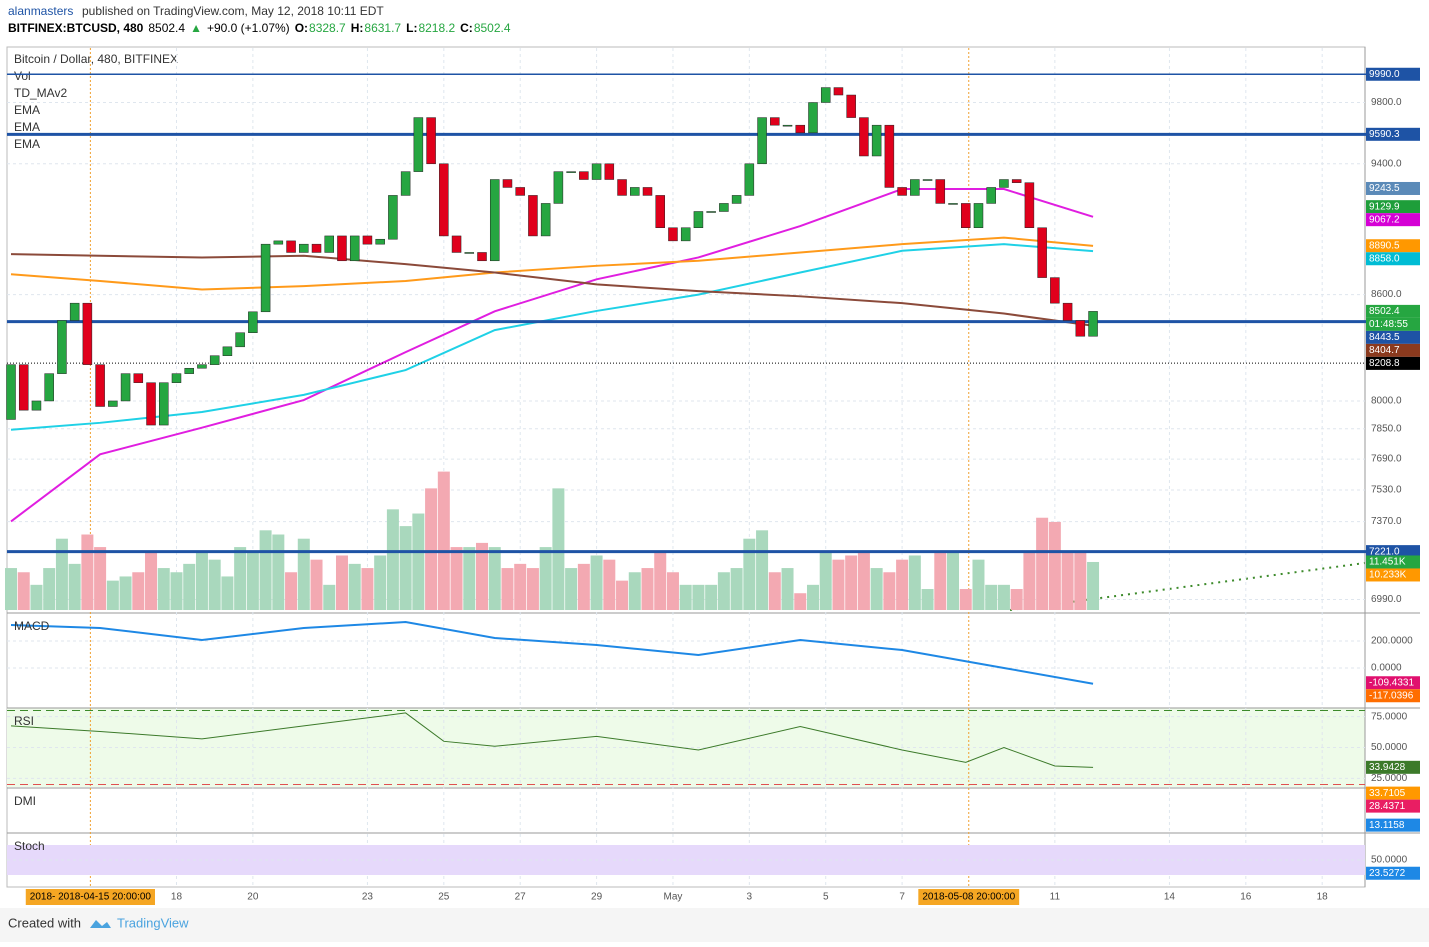 This screenshot has width=1429, height=947. Describe the element at coordinates (153, 922) in the screenshot. I see `brand: TradingView` at that location.